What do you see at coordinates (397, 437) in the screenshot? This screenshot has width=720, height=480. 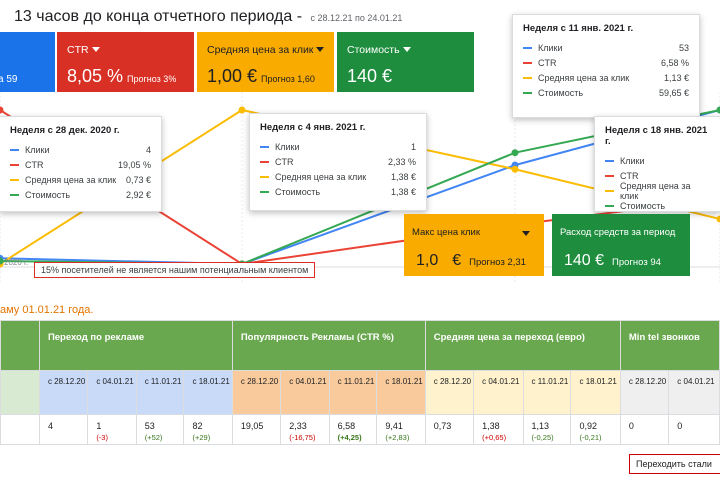 I see `cell-delta: (+2,83)` at bounding box center [397, 437].